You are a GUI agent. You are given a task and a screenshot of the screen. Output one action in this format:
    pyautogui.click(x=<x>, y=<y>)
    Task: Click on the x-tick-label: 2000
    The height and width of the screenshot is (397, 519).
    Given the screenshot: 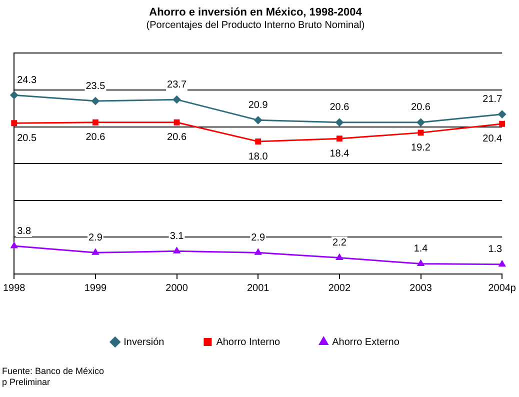 What is the action you would take?
    pyautogui.click(x=177, y=288)
    